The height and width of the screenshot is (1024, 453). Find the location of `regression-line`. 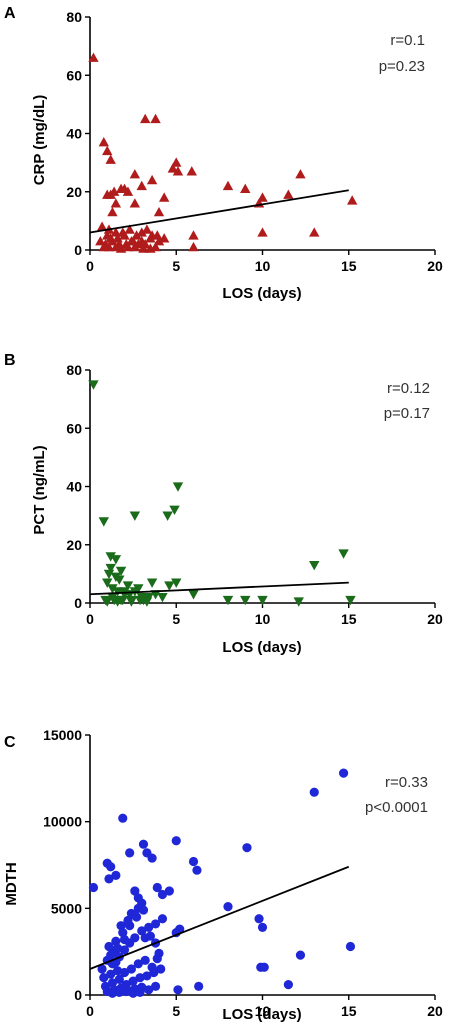

regression-line is located at coordinates (219, 588).